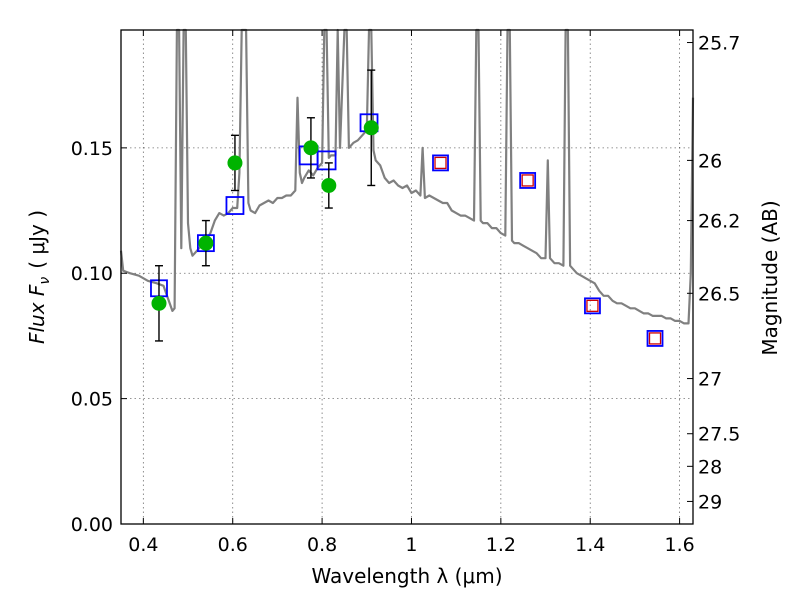 Image resolution: width=800 pixels, height=600 pixels. I want to click on y-tick-label: 0.00, so click(92, 525).